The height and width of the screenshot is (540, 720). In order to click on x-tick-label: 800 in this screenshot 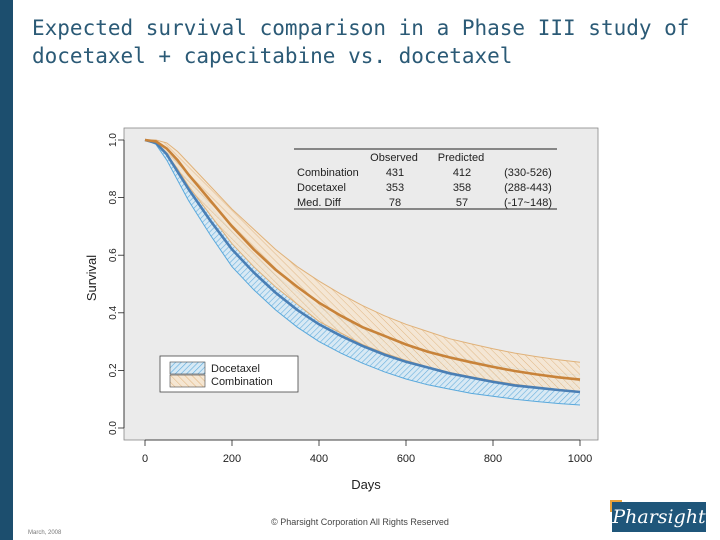, I will do `click(493, 459)`.